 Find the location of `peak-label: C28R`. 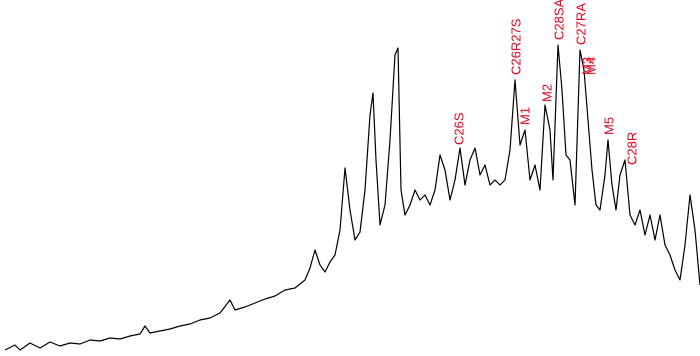

peak-label: C28R is located at coordinates (631, 148).